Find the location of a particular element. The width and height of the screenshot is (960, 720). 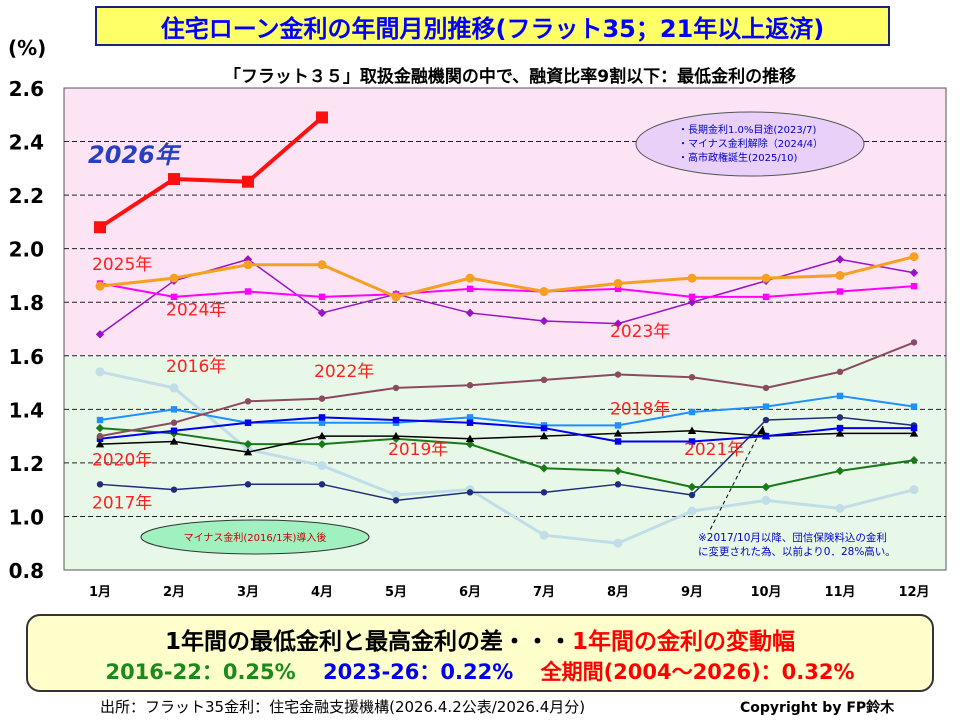

event-item: ・長期金利1.0%目途(2023/7) is located at coordinates (747, 129).